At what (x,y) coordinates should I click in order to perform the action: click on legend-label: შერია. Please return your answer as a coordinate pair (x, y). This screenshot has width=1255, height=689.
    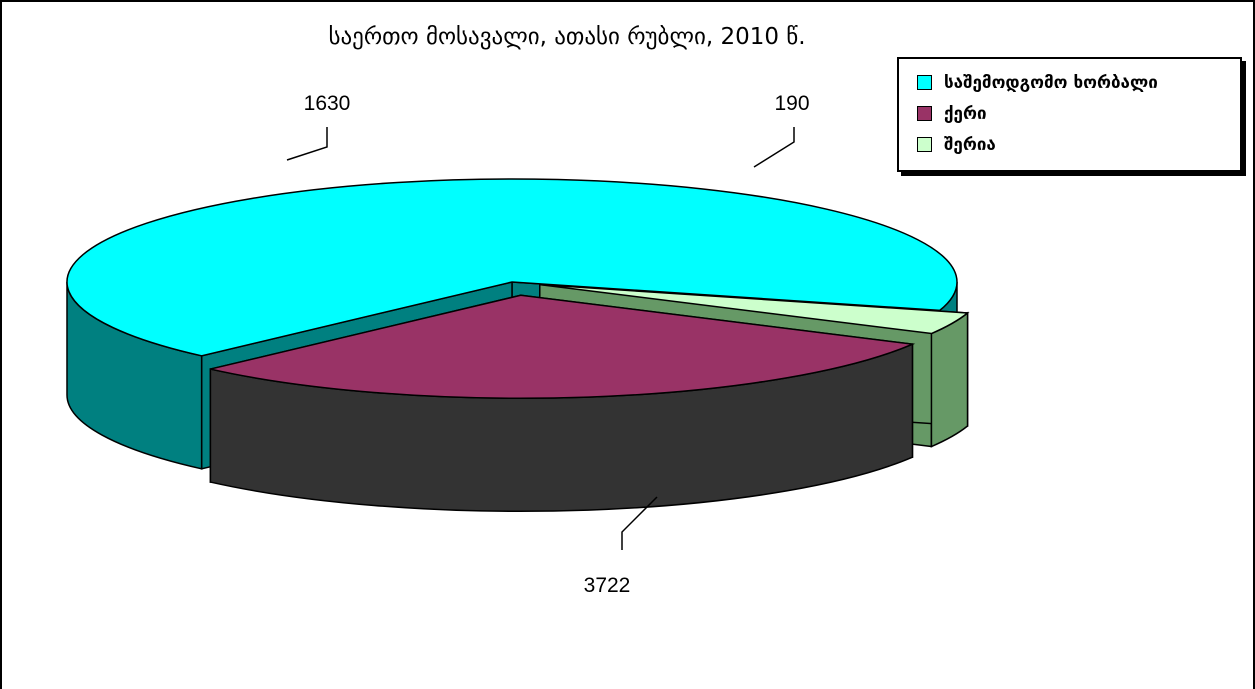
    Looking at the image, I should click on (970, 144).